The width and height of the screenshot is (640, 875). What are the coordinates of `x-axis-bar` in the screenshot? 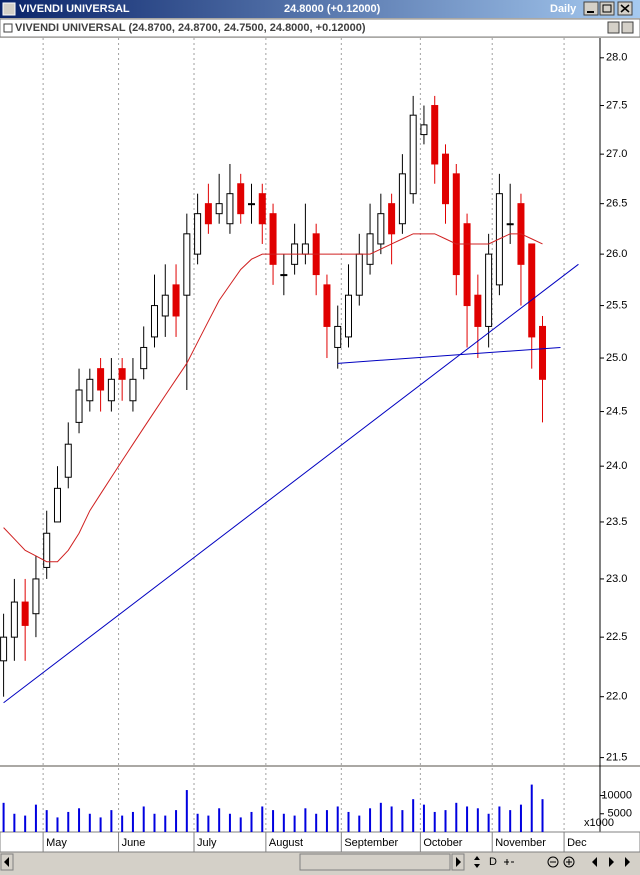 It's located at (320, 842).